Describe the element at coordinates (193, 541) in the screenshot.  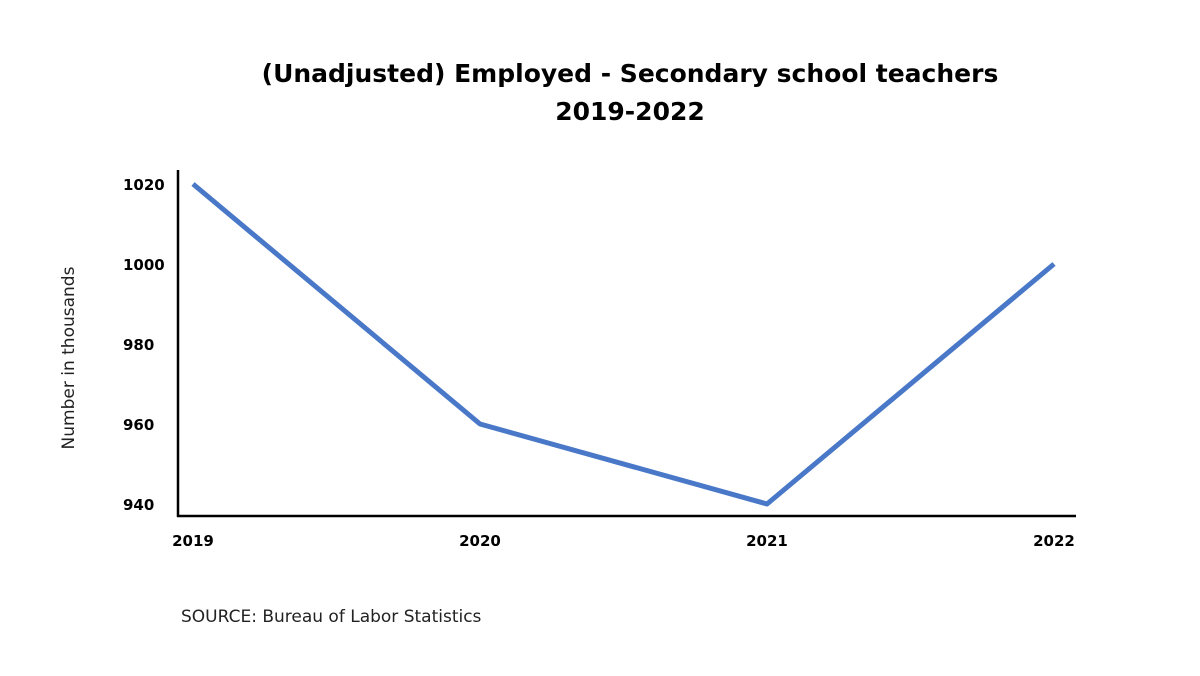
I see `x-tick-label: 2019` at that location.